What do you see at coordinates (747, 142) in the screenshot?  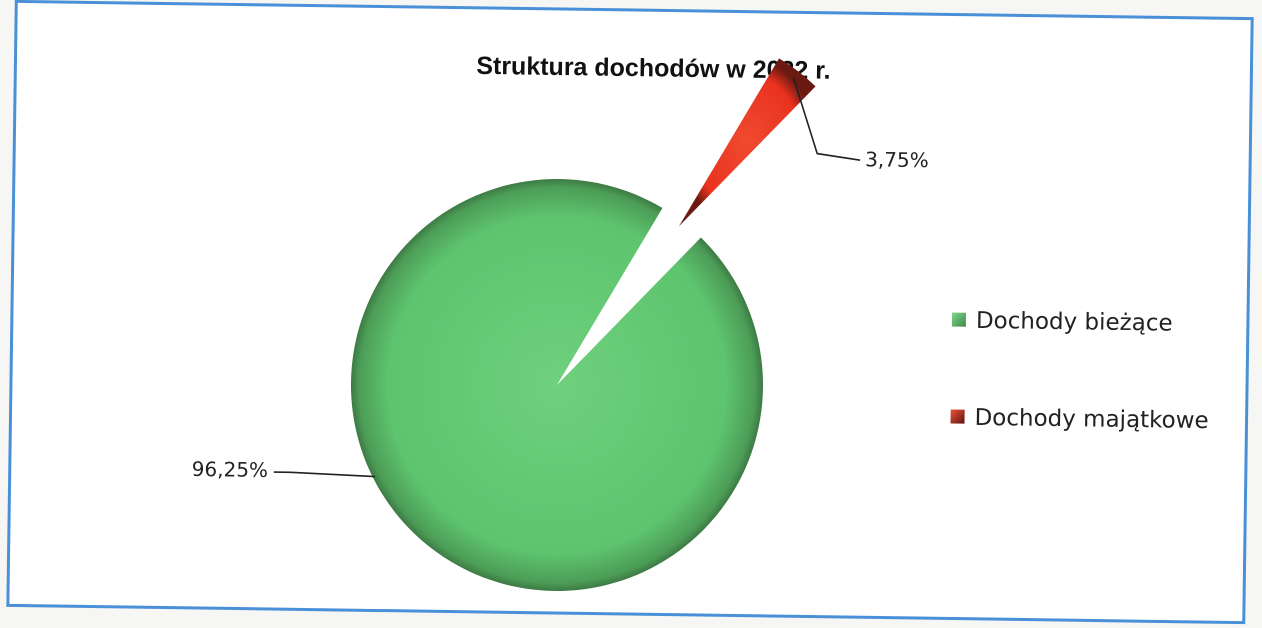 I see `slice-dochody-majatkowe` at bounding box center [747, 142].